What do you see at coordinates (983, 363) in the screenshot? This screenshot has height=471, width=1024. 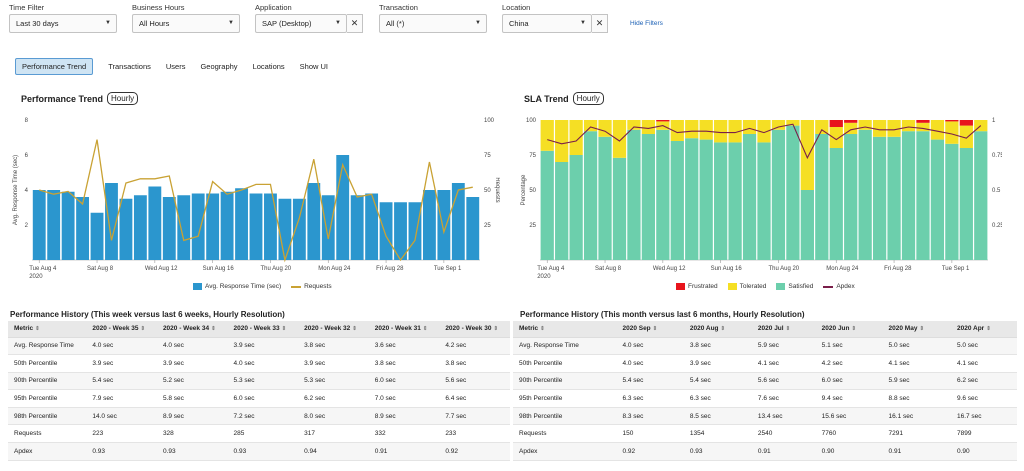 I see `metric-value-cell: 4.1 sec` at bounding box center [983, 363].